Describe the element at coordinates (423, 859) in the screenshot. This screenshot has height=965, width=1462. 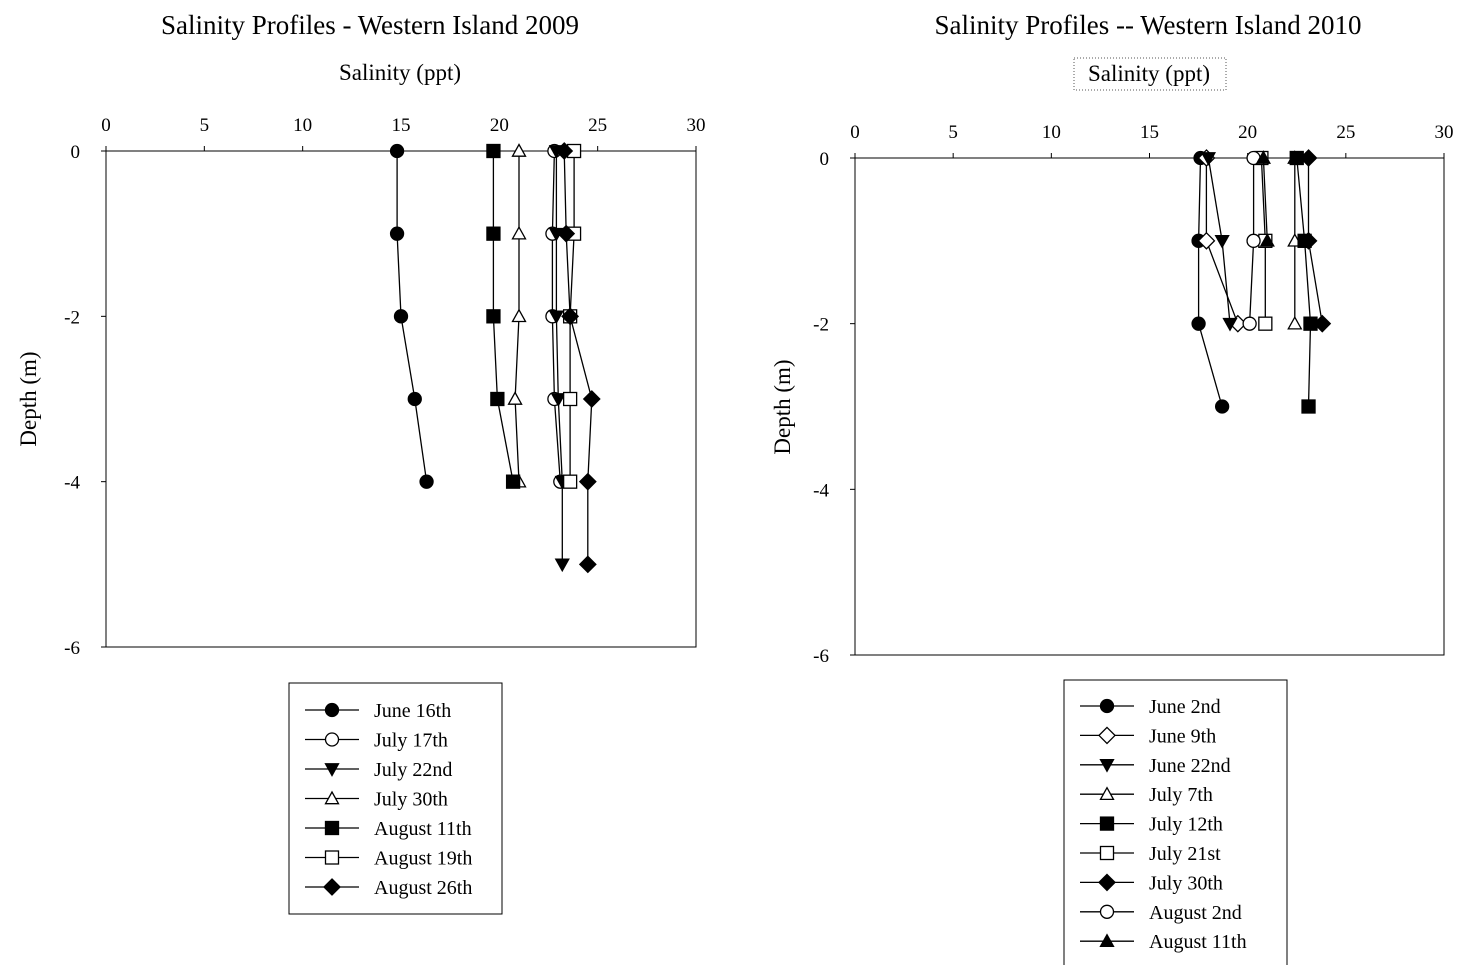
I see `legend-label: August 19th` at that location.